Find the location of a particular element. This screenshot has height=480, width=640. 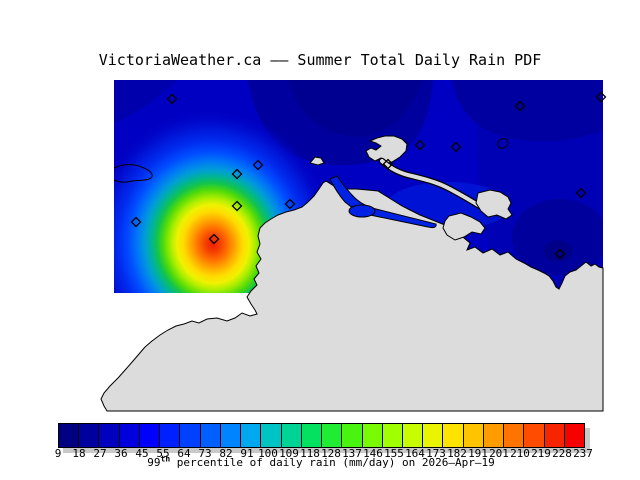

island-b is located at coordinates (464, 226).